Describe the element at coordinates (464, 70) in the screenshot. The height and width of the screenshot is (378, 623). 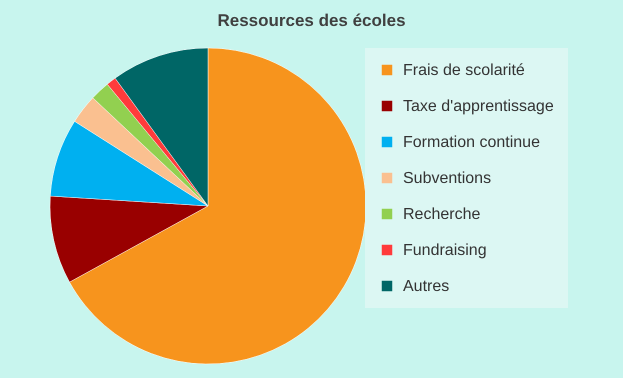
I see `legend-label: Frais de scolarité` at that location.